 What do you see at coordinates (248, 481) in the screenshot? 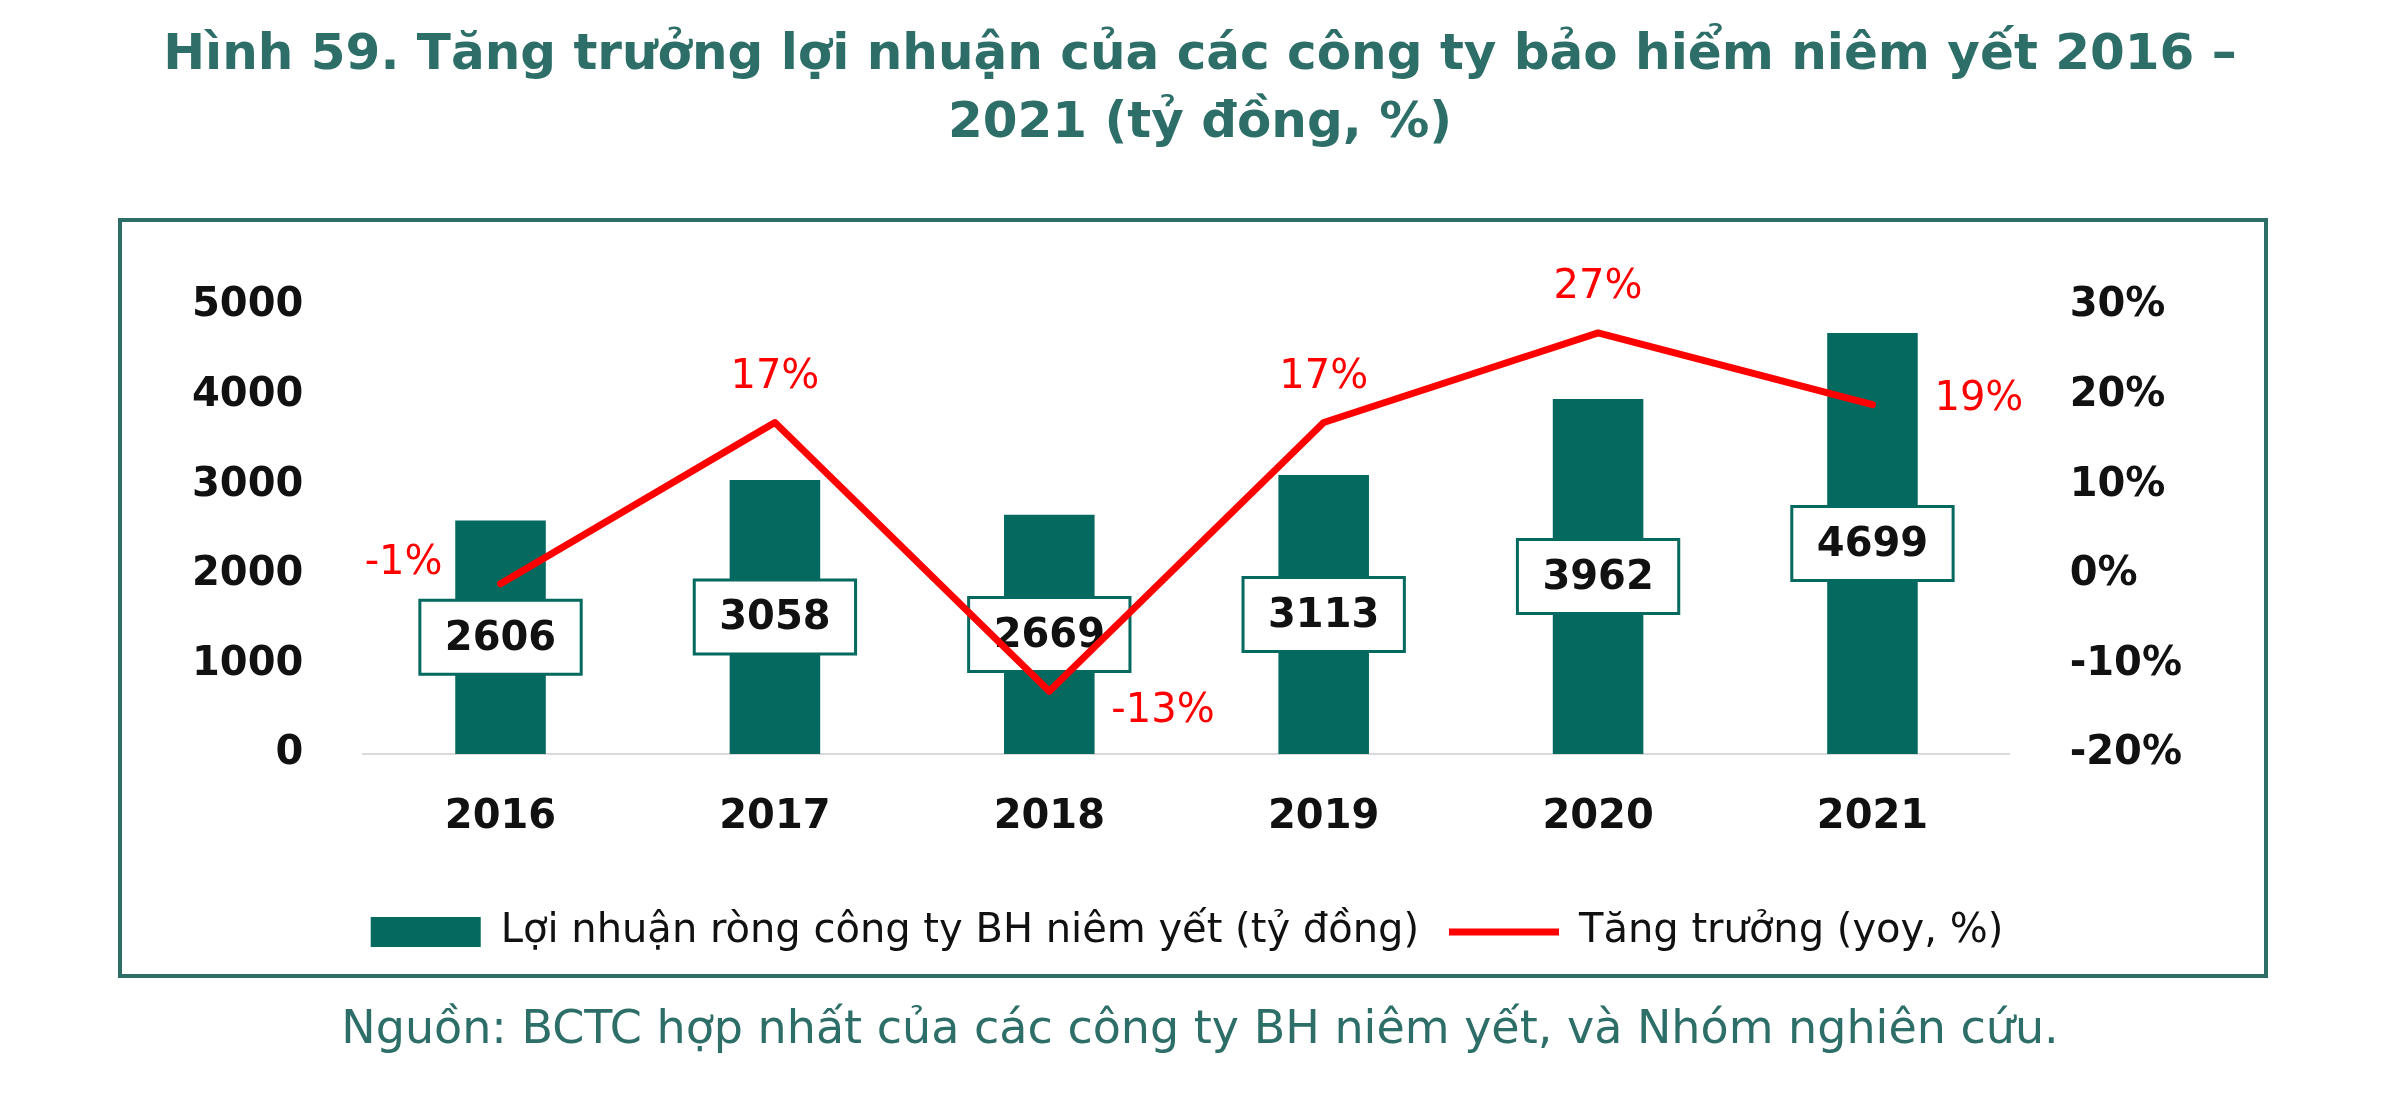
I see `y-tick-label: 3000` at bounding box center [248, 481].